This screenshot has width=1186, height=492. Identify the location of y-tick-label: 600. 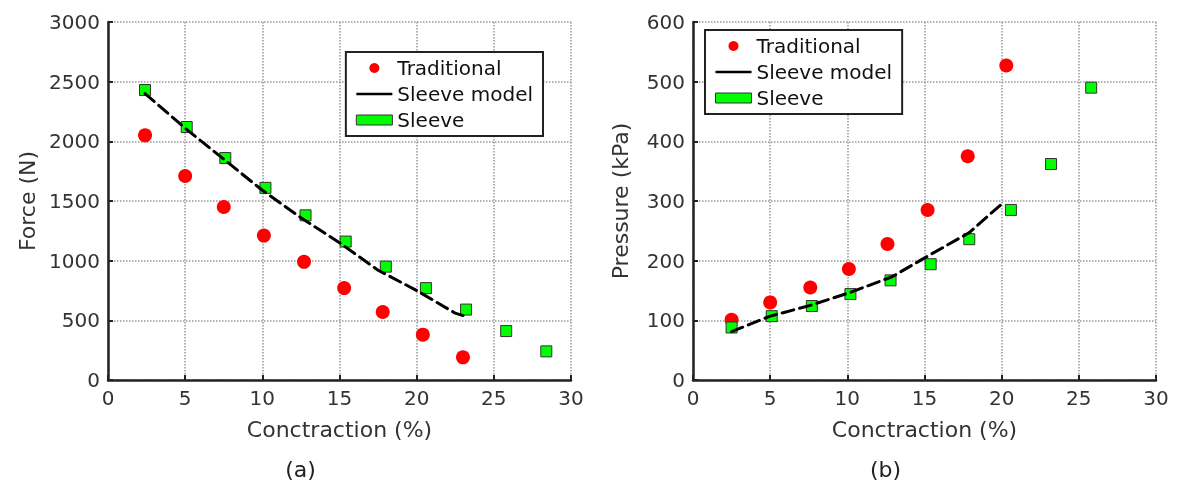
(665, 22).